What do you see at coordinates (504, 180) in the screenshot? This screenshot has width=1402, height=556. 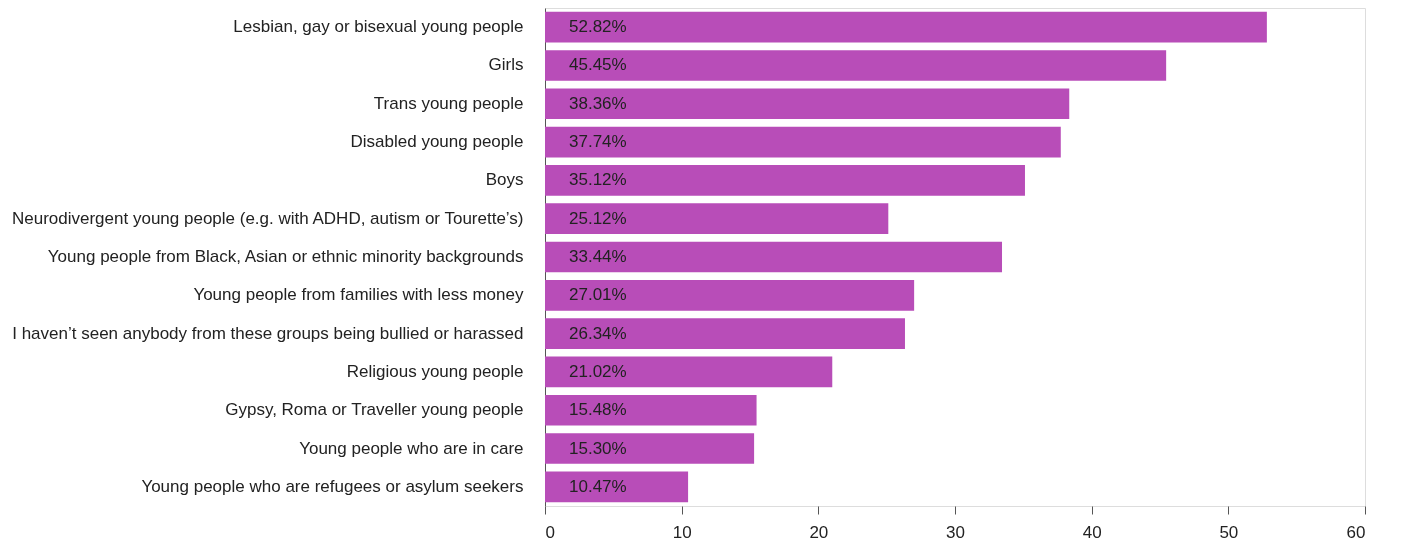 I see `y-tick-label: Boys` at bounding box center [504, 180].